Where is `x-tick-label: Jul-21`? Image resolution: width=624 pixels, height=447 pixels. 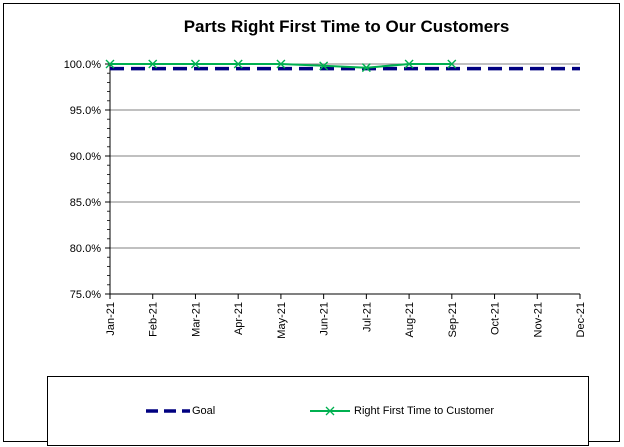
x-tick-label: Jul-21 is located at coordinates (367, 317).